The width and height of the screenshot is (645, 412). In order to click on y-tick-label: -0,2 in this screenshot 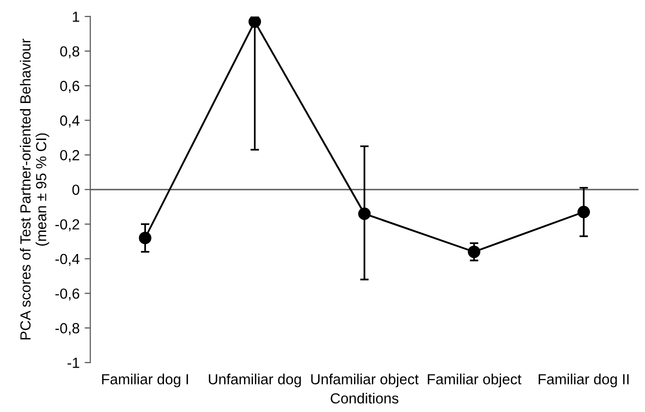, I will do `click(67, 225)`.